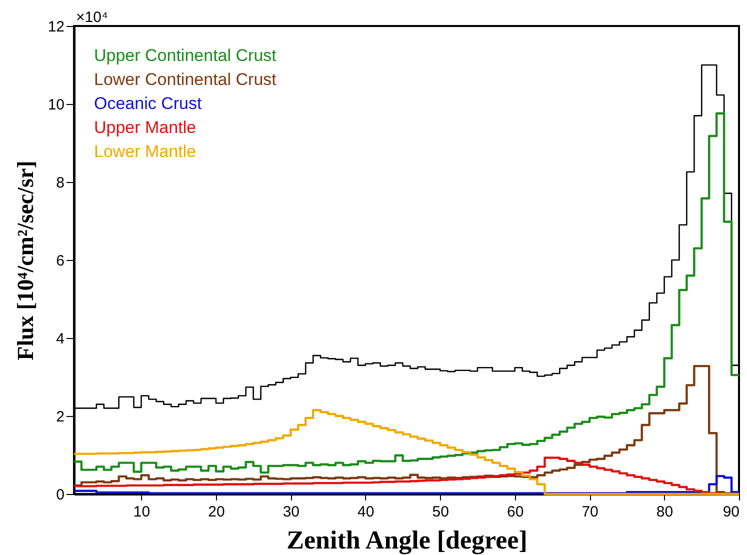 The height and width of the screenshot is (555, 747). I want to click on y-tick-label: 4, so click(60, 339).